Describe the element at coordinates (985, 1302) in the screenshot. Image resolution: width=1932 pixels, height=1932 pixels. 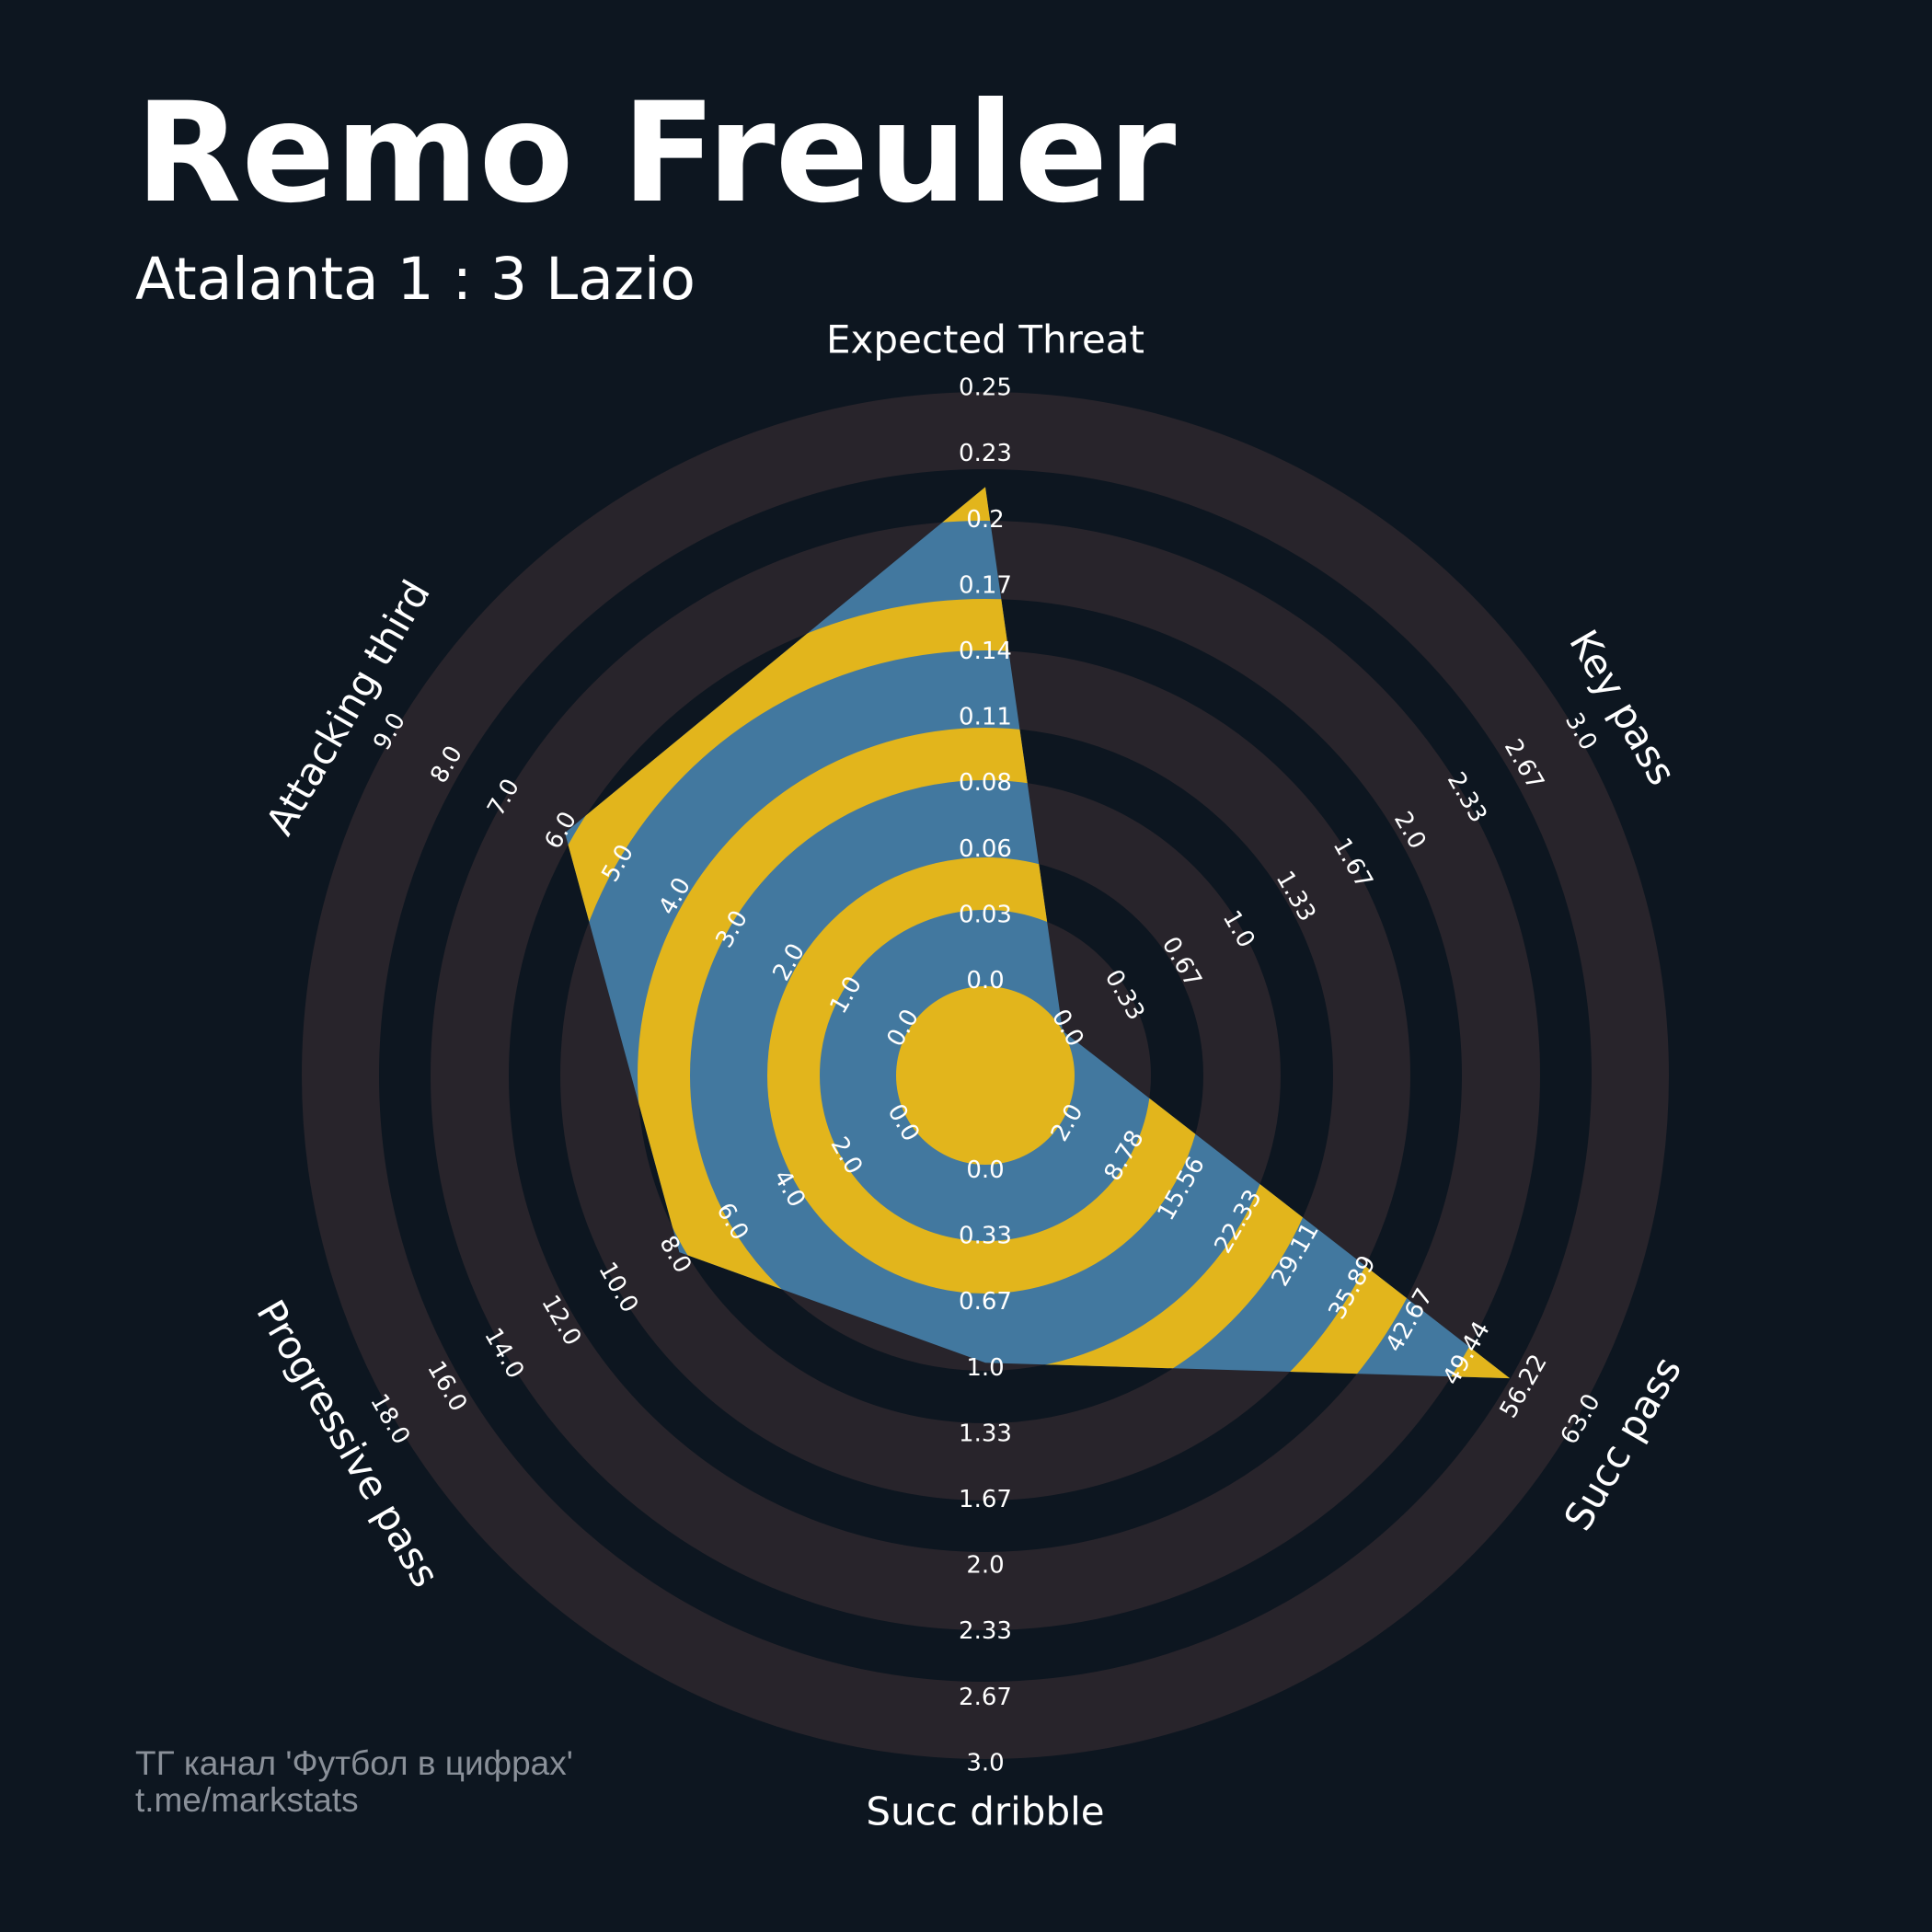
I see `tick-label: 0.67` at that location.